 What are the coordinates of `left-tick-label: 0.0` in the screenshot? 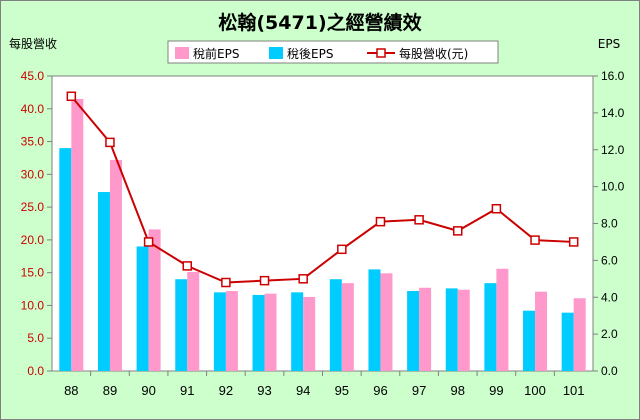 It's located at (35, 371).